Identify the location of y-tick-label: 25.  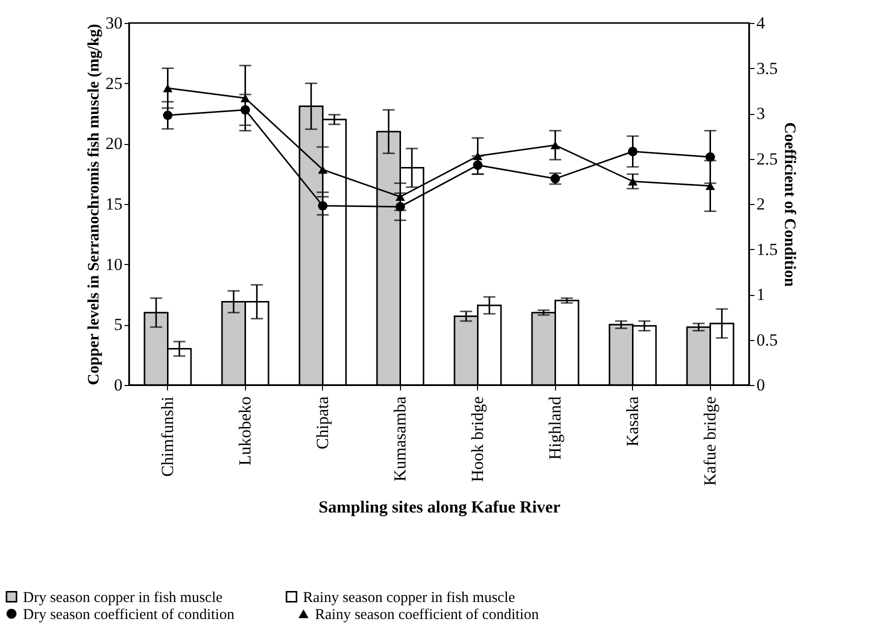
(114, 83).